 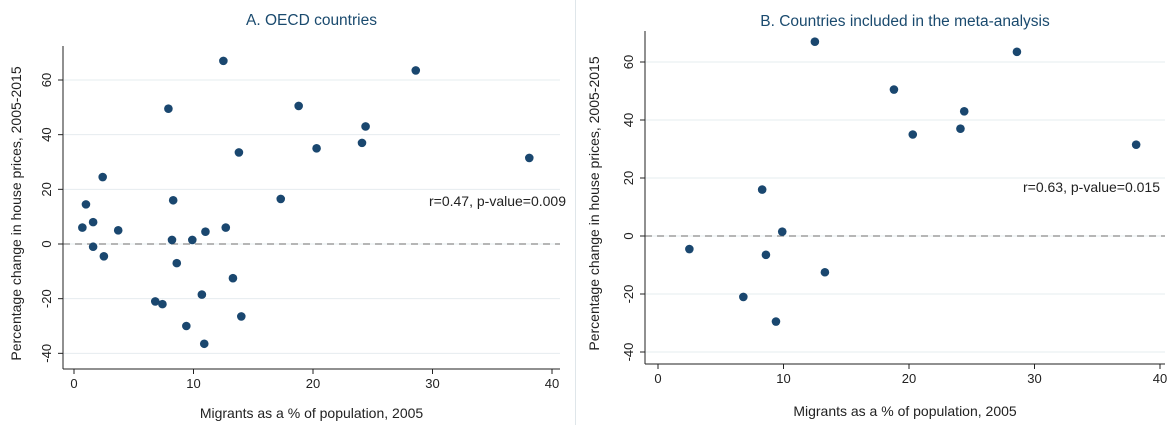 I want to click on correlation-annotation: r=0.63, p-value=0.015, so click(x=1091, y=187).